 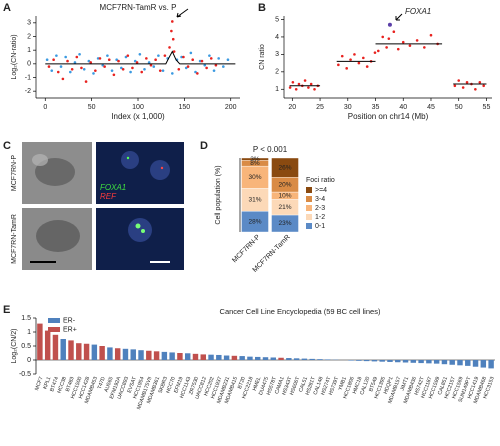 What do you see at coordinates (284, 167) in the screenshot?
I see `value-label: 26%` at bounding box center [284, 167].